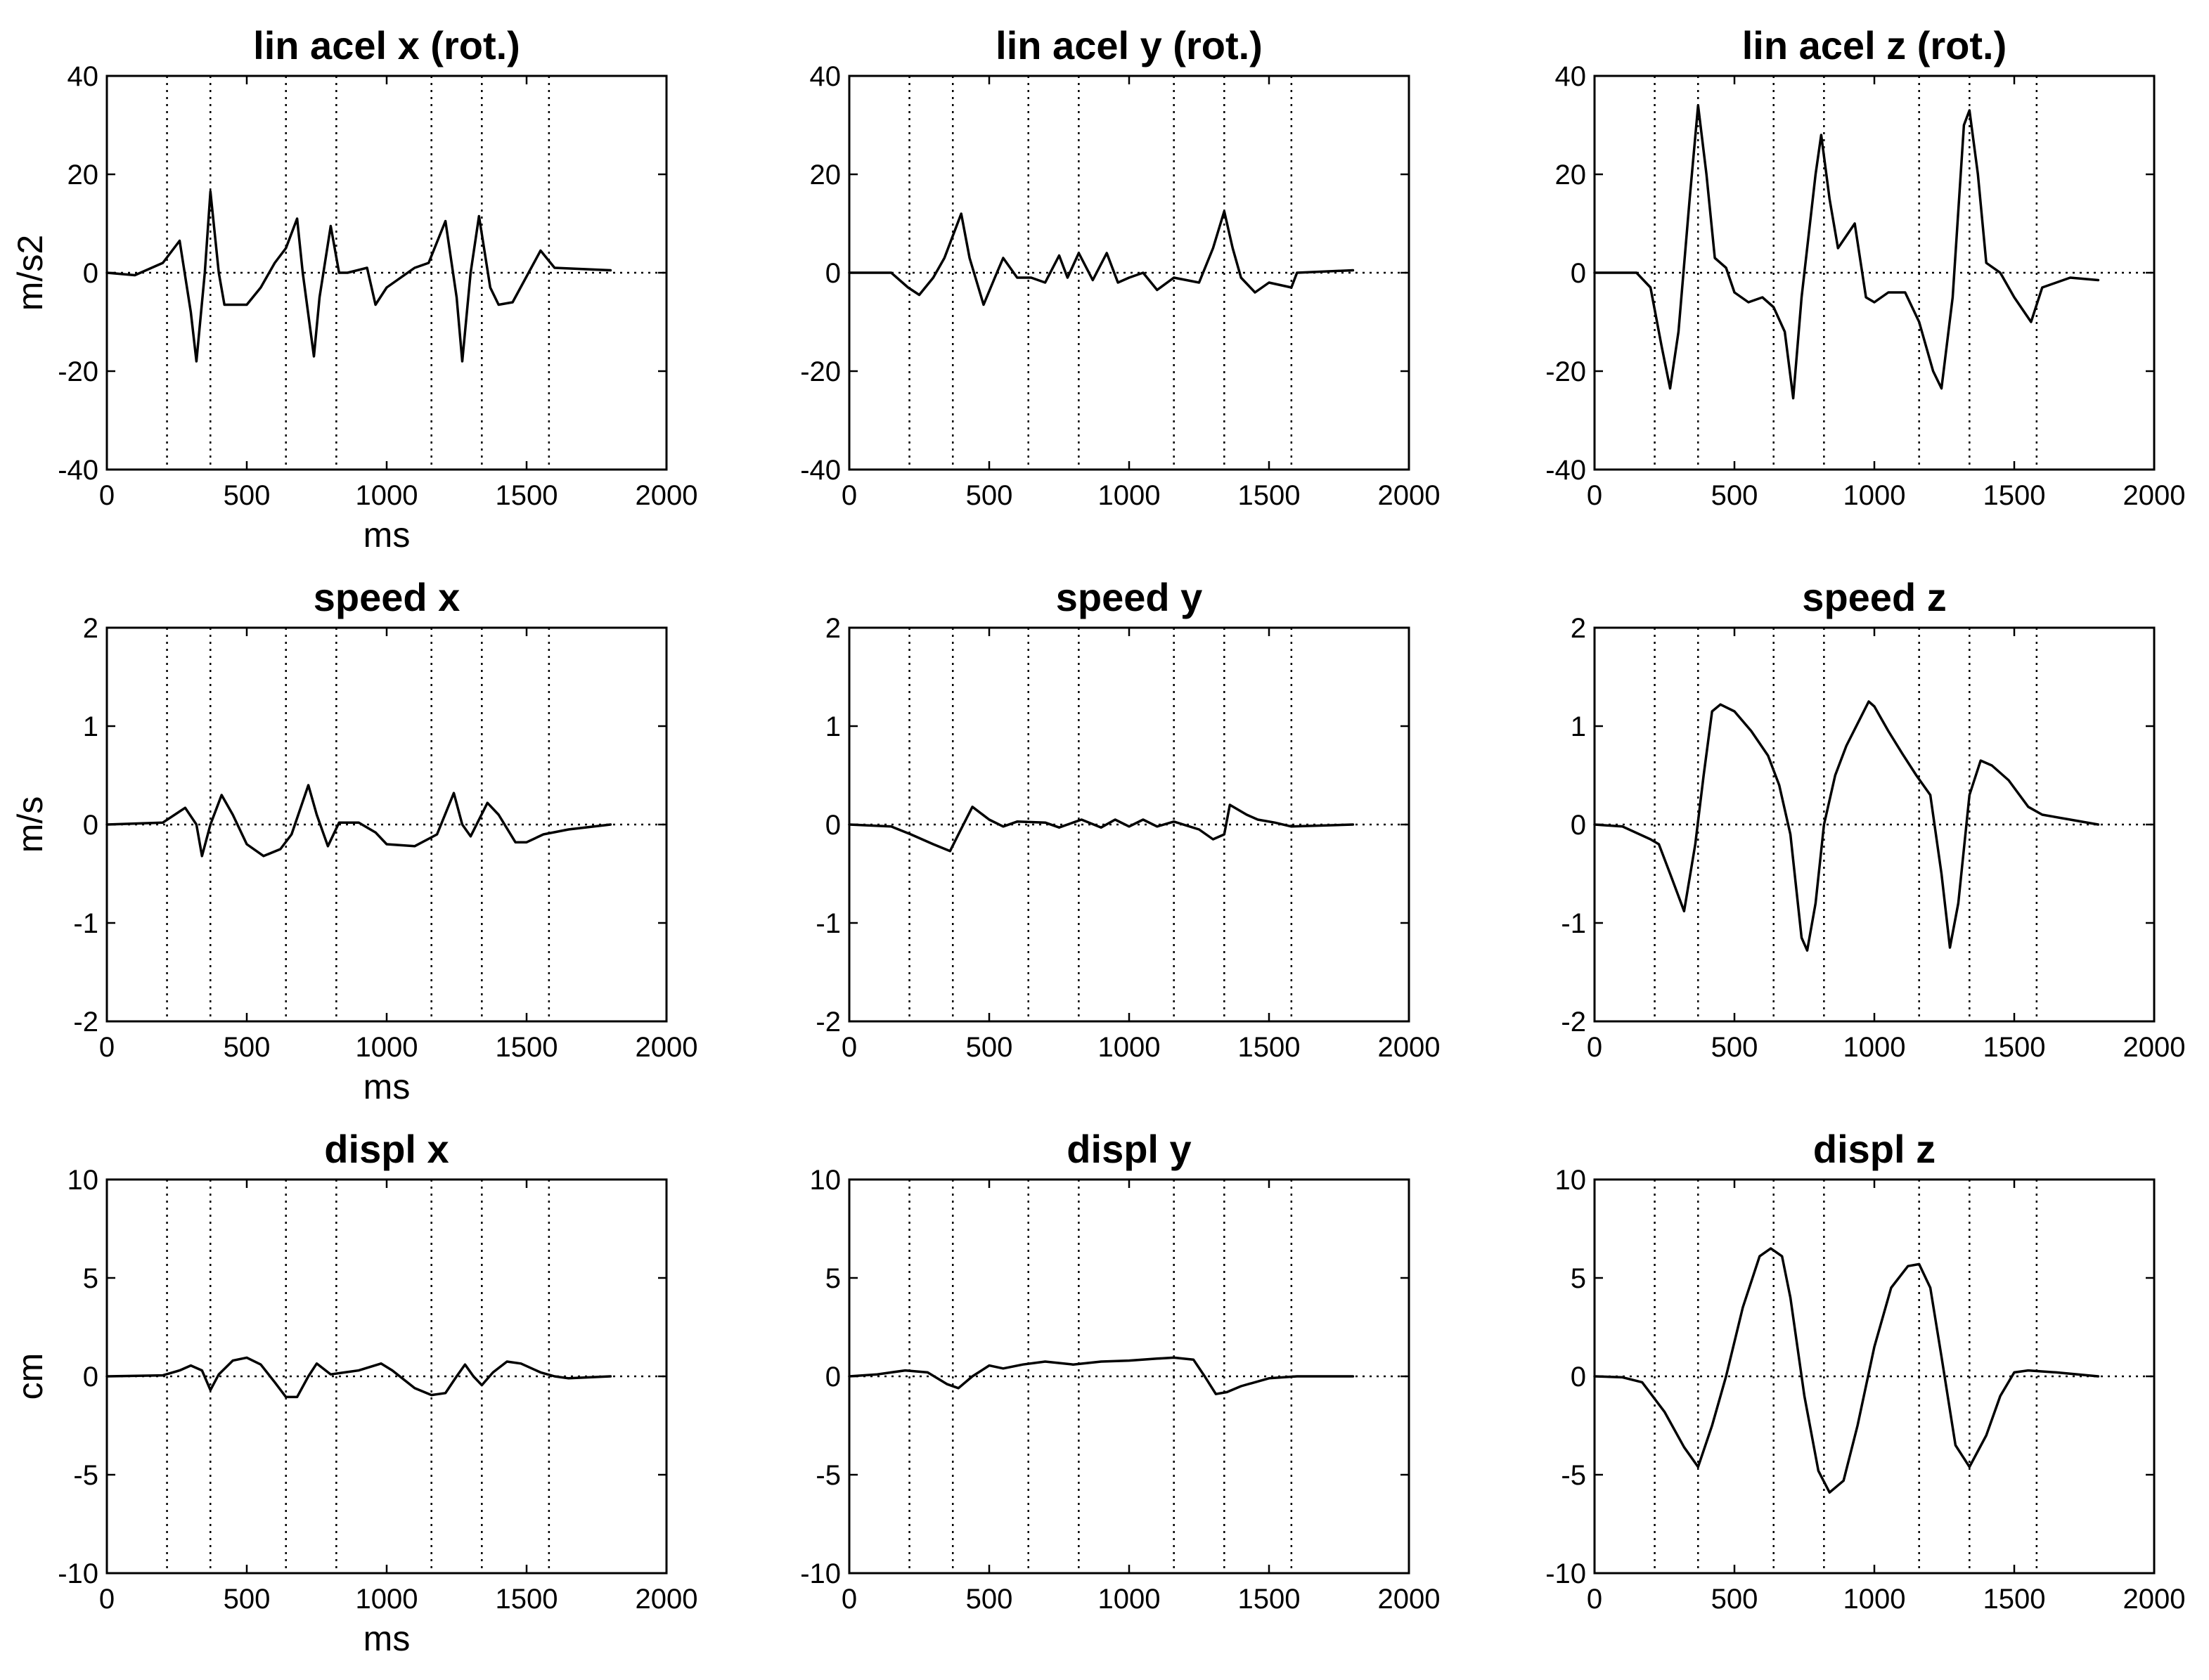  What do you see at coordinates (386, 1149) in the screenshot?
I see `subplot-title: displ x` at bounding box center [386, 1149].